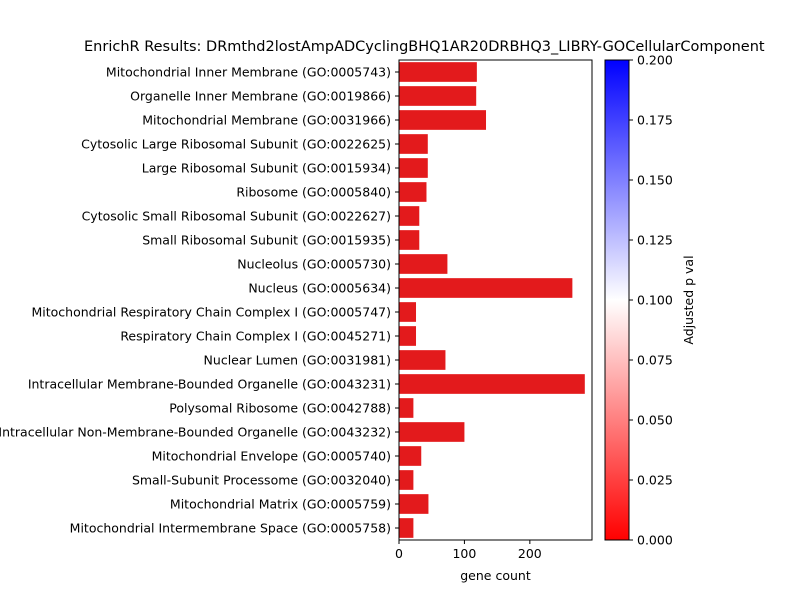  Describe the element at coordinates (617, 300) in the screenshot. I see `colorbar` at that location.